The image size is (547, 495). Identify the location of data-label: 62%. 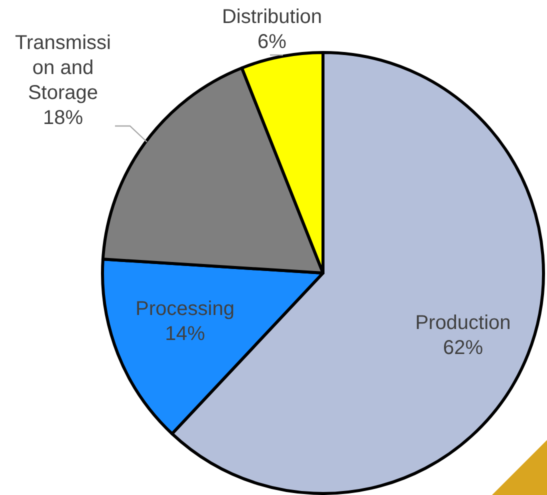
(463, 348).